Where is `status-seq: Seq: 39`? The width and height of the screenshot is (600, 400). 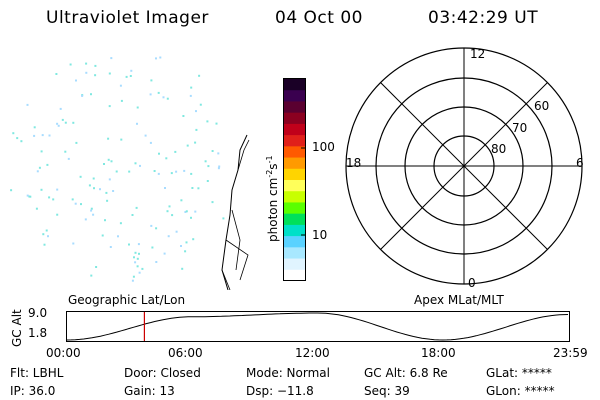
status-seq: Seq: 39 is located at coordinates (387, 391).